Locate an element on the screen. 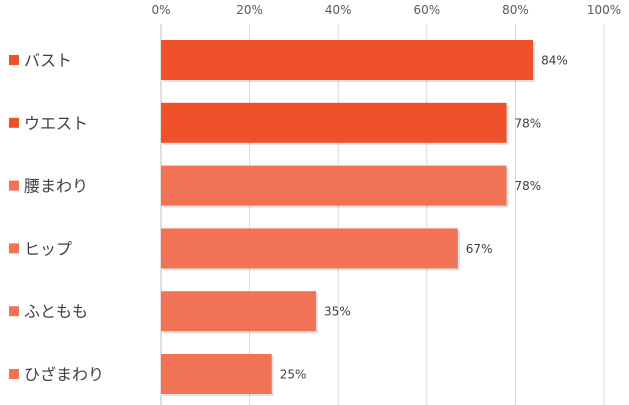  x-tick-label: 60% is located at coordinates (426, 10).